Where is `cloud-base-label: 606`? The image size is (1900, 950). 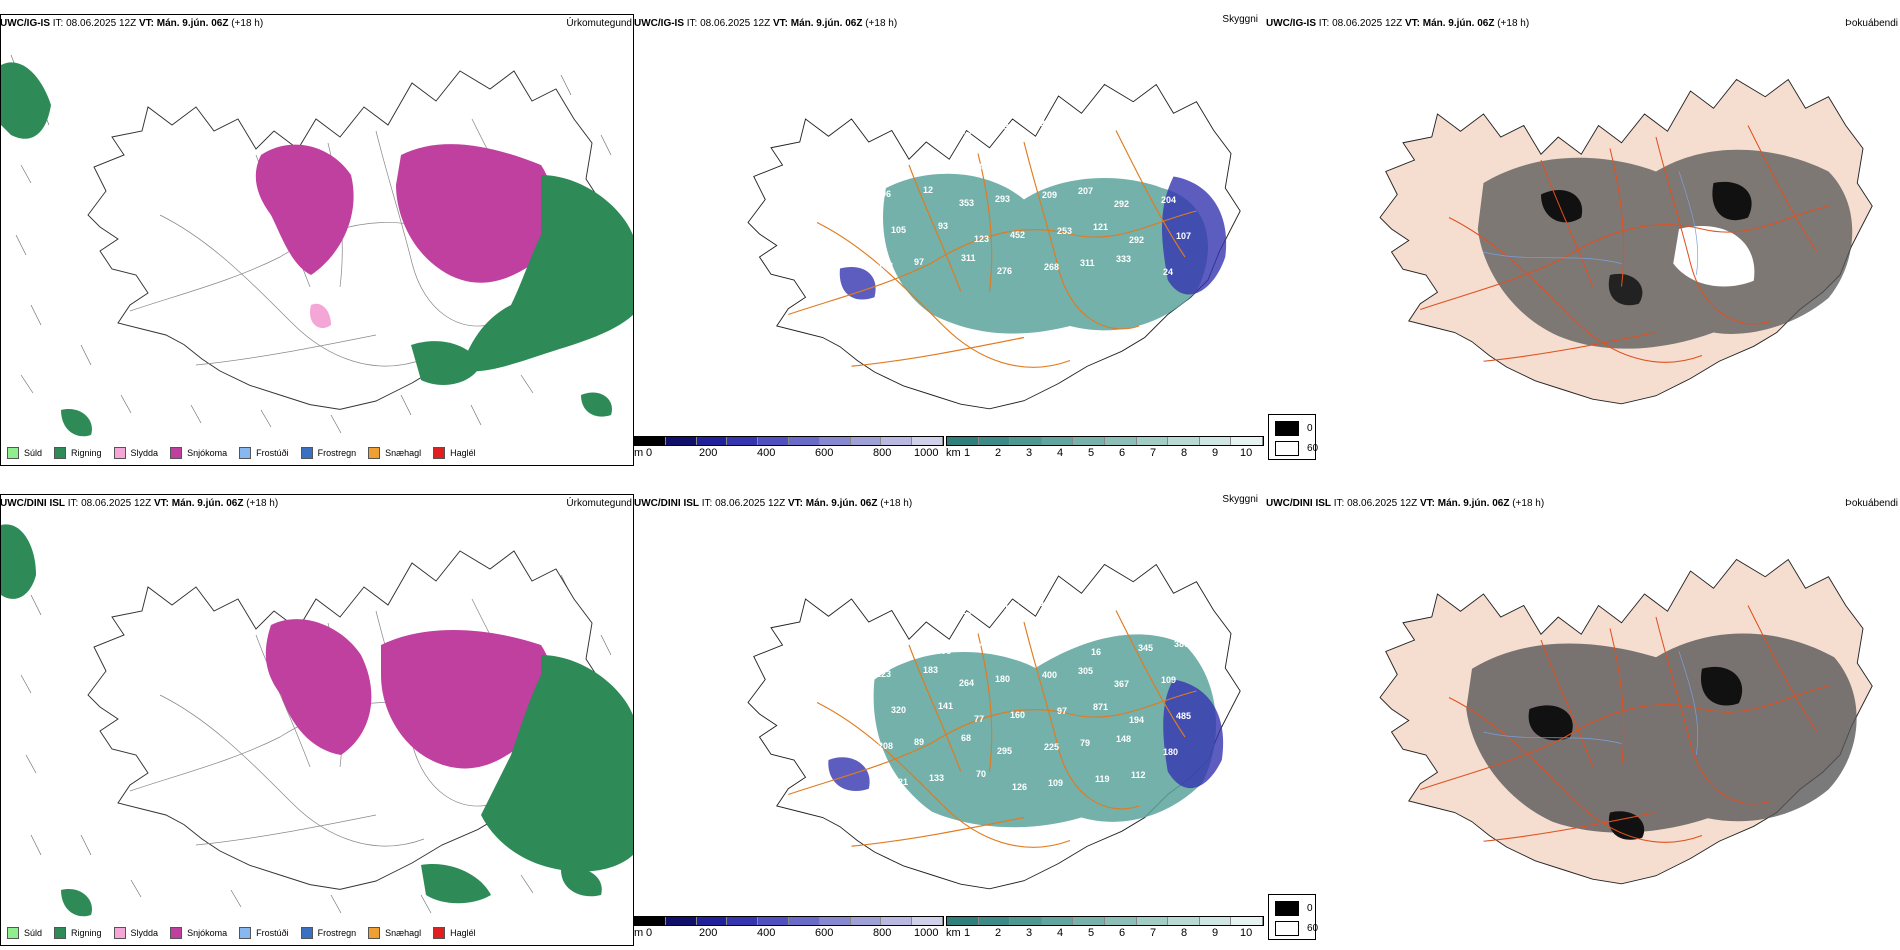
cloud-base-label: 606 is located at coordinates (943, 651).